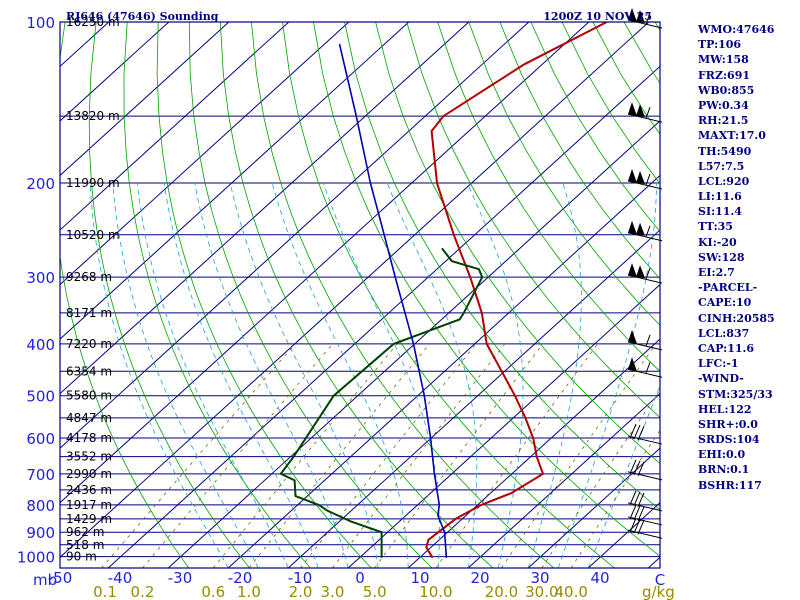 Image resolution: width=800 pixels, height=600 pixels. Describe the element at coordinates (40, 184) in the screenshot. I see `pressure-tick-label: 200` at that location.